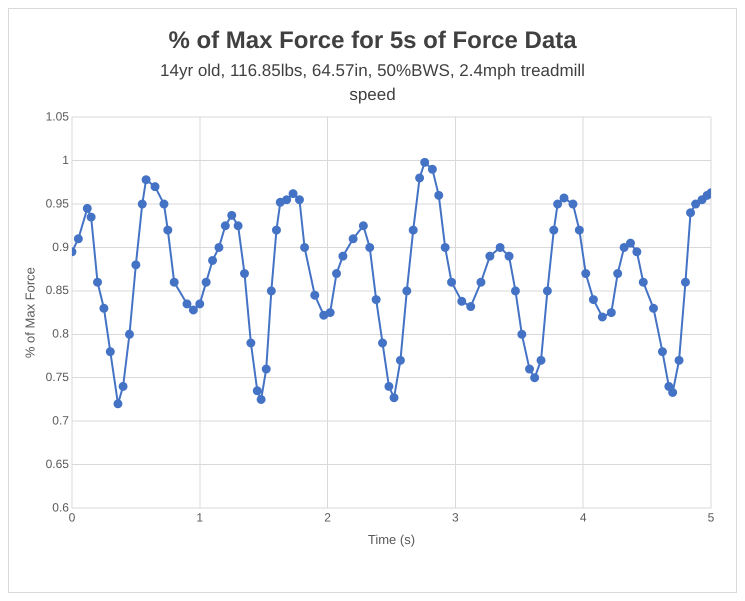 This screenshot has width=745, height=601. What do you see at coordinates (583, 517) in the screenshot?
I see `x-tick-label: 4` at bounding box center [583, 517].